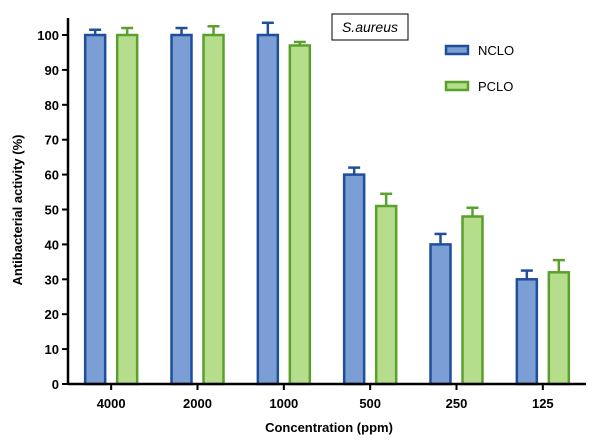 The height and width of the screenshot is (440, 592). What do you see at coordinates (325, 397) in the screenshot?
I see `x-axis-ticks: 4000 2000 1000 500 250 125` at bounding box center [325, 397].